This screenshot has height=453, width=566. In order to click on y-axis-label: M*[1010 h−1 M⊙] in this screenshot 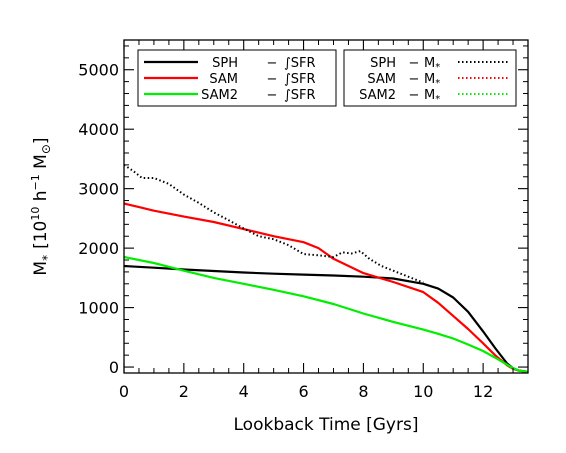, I will do `click(41, 206)`.